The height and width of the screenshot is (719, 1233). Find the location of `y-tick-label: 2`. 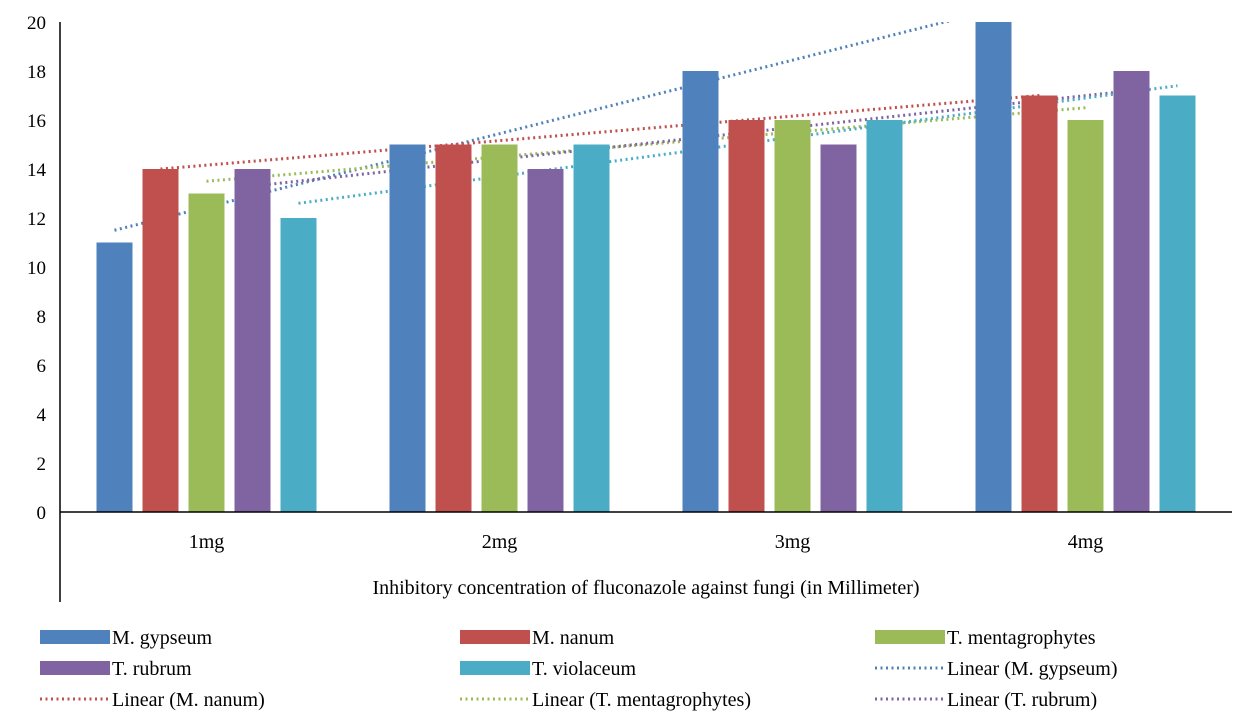

y-tick-label: 2 is located at coordinates (42, 464).